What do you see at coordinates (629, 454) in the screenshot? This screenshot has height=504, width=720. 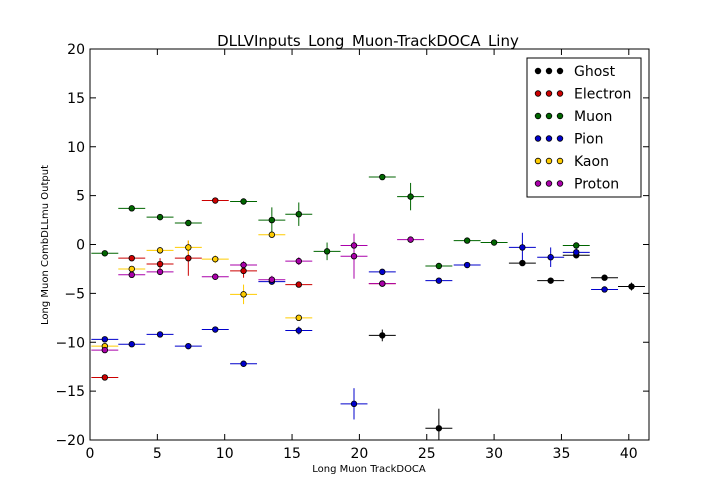 I see `x-tick-label-40: 40` at bounding box center [629, 454].